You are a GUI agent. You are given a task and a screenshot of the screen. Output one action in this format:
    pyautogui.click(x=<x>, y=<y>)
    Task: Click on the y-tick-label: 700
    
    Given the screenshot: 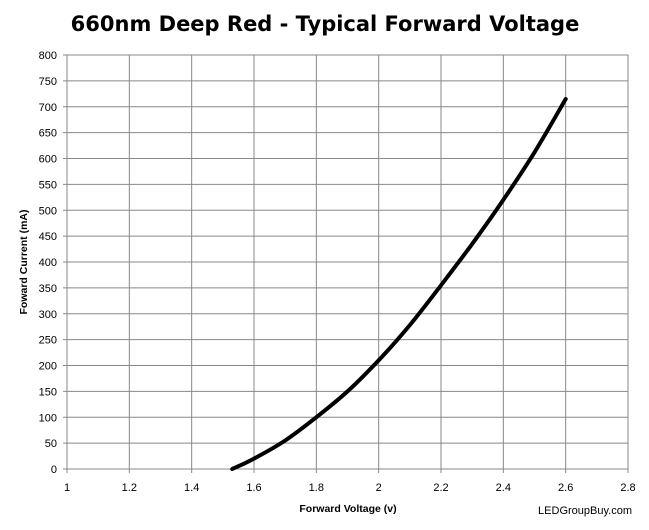 What is the action you would take?
    pyautogui.click(x=48, y=108)
    